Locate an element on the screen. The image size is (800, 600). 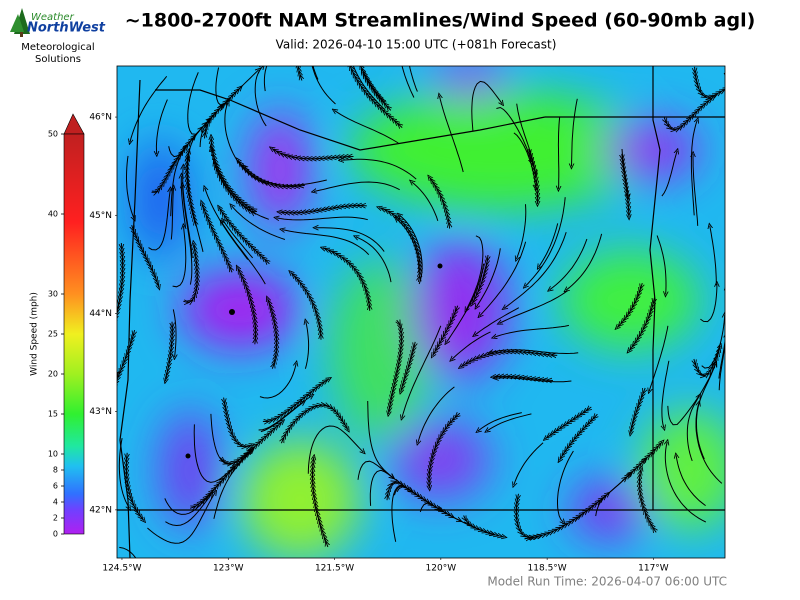
colorbar-tick-label: 2 is located at coordinates (55, 518).